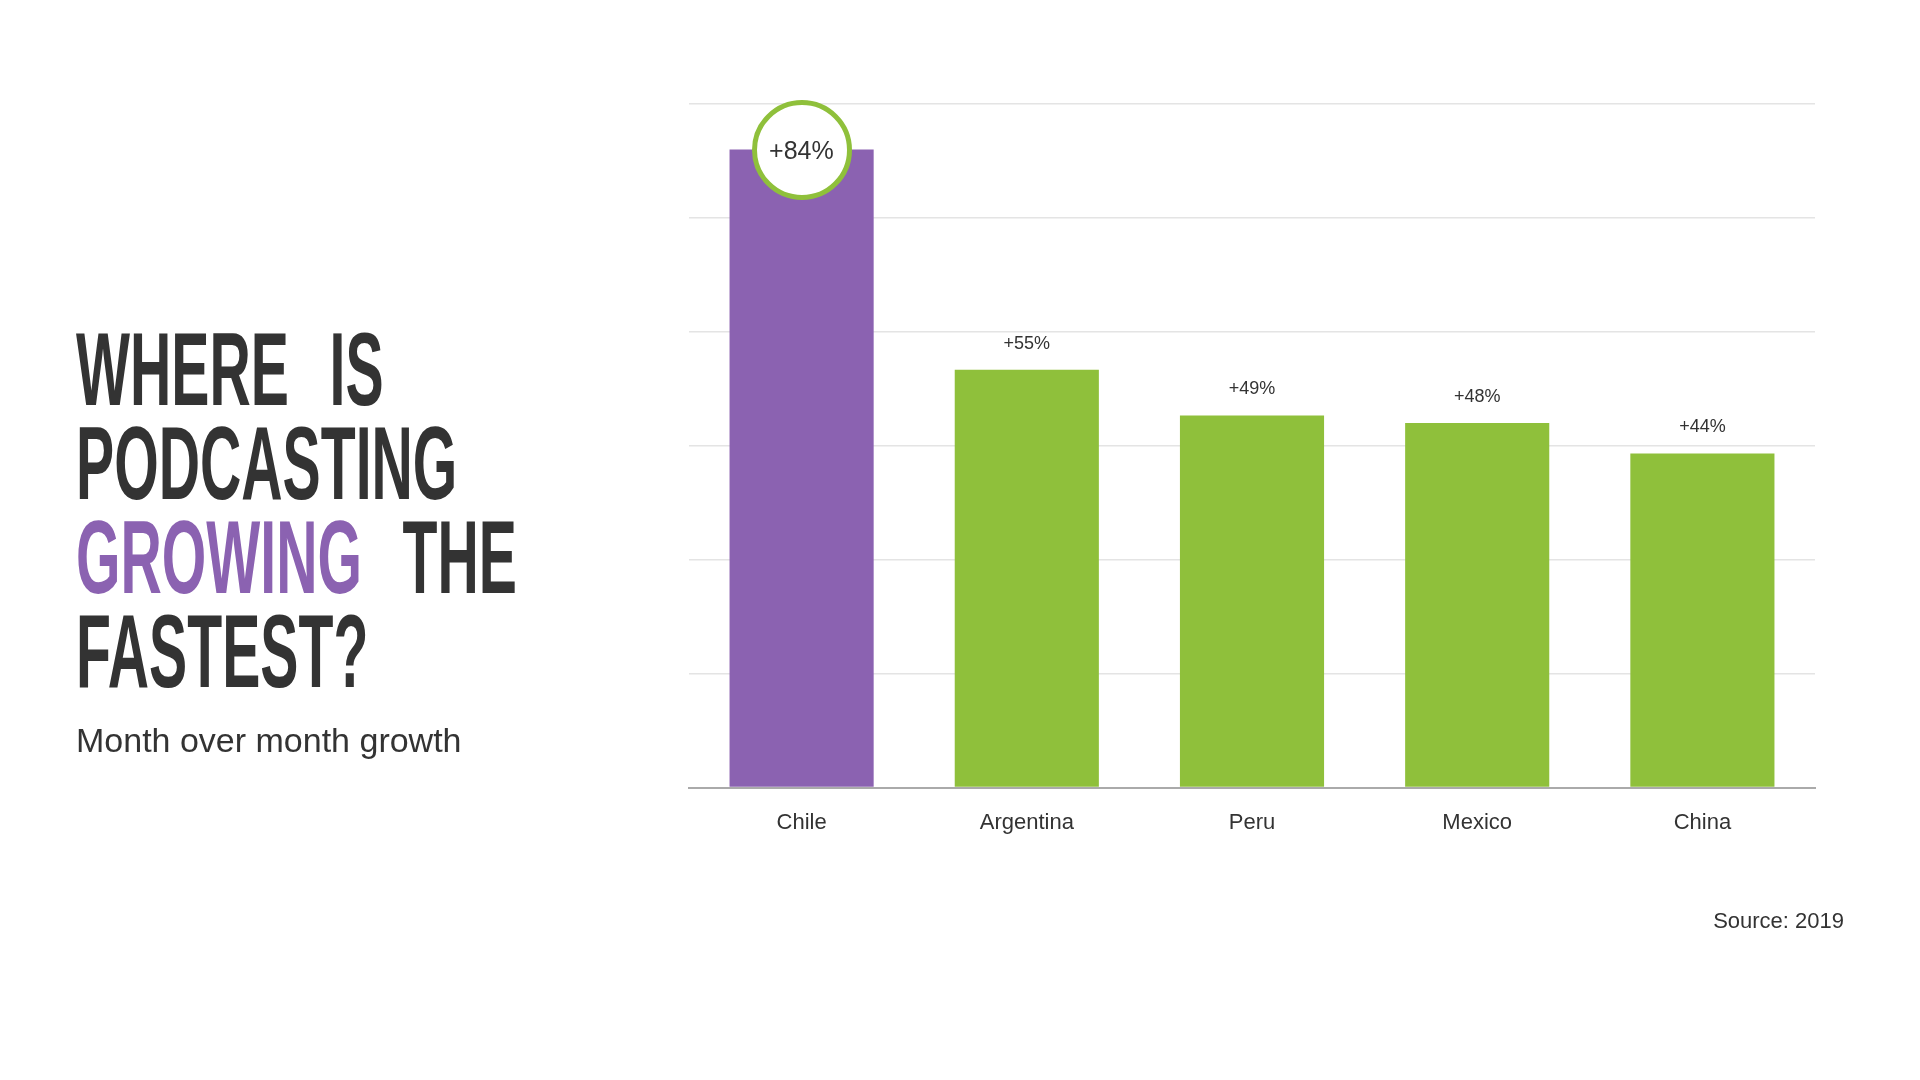  What do you see at coordinates (269, 740) in the screenshot?
I see `text: Month over month growth` at bounding box center [269, 740].